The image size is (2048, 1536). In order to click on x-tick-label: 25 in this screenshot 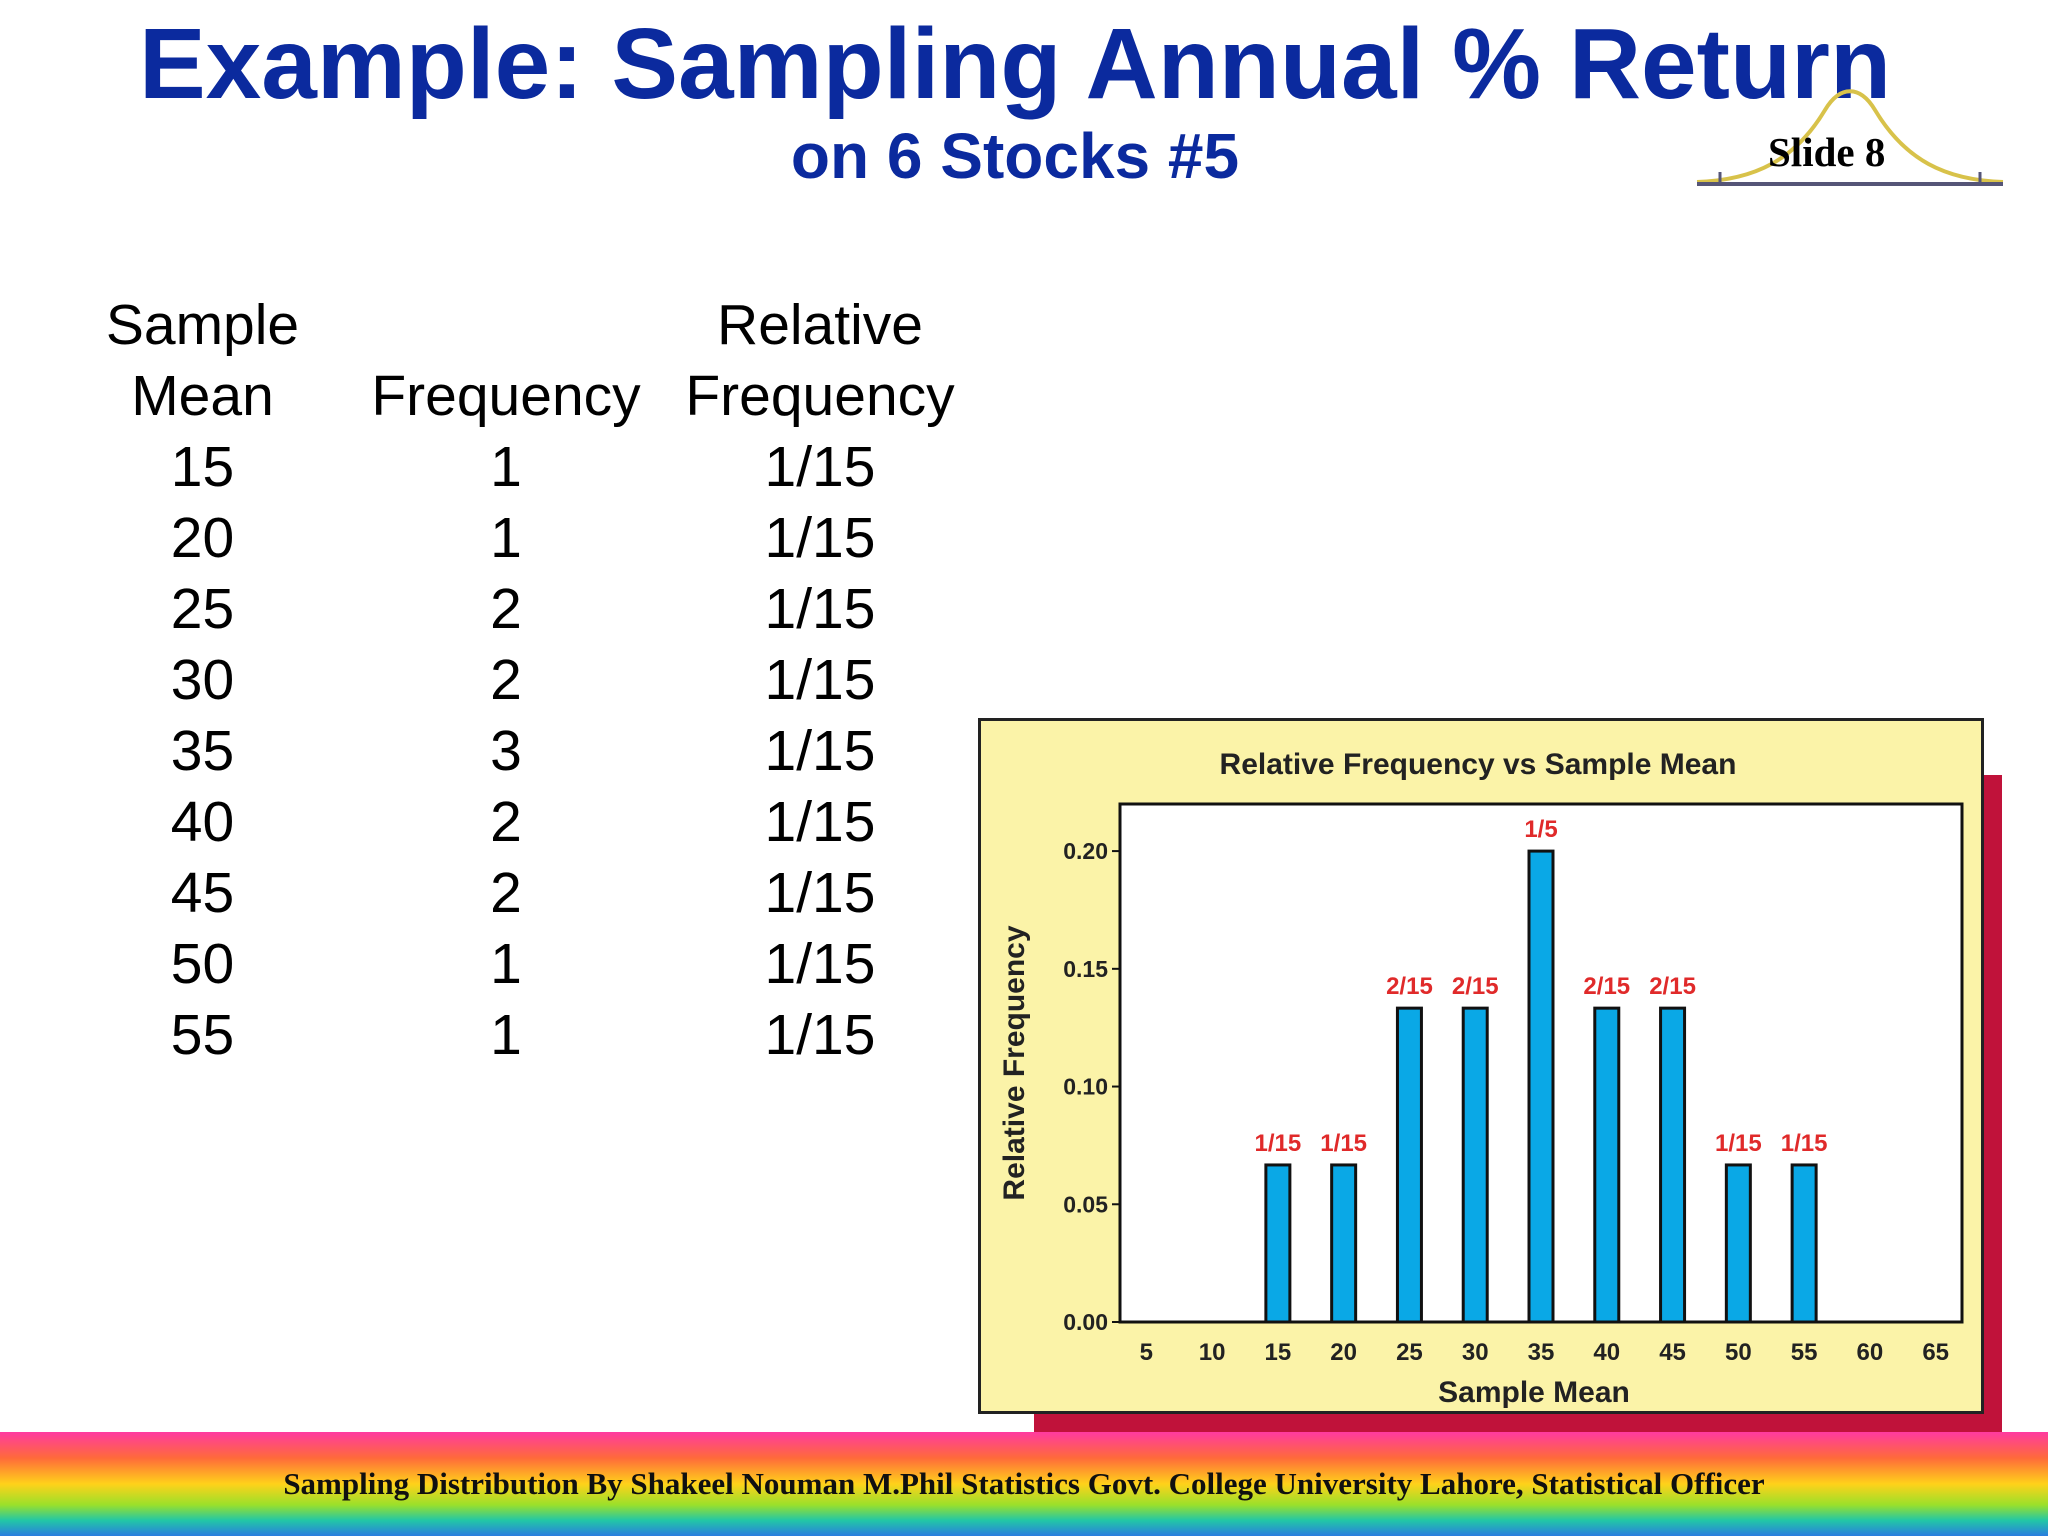, I will do `click(1409, 1352)`.